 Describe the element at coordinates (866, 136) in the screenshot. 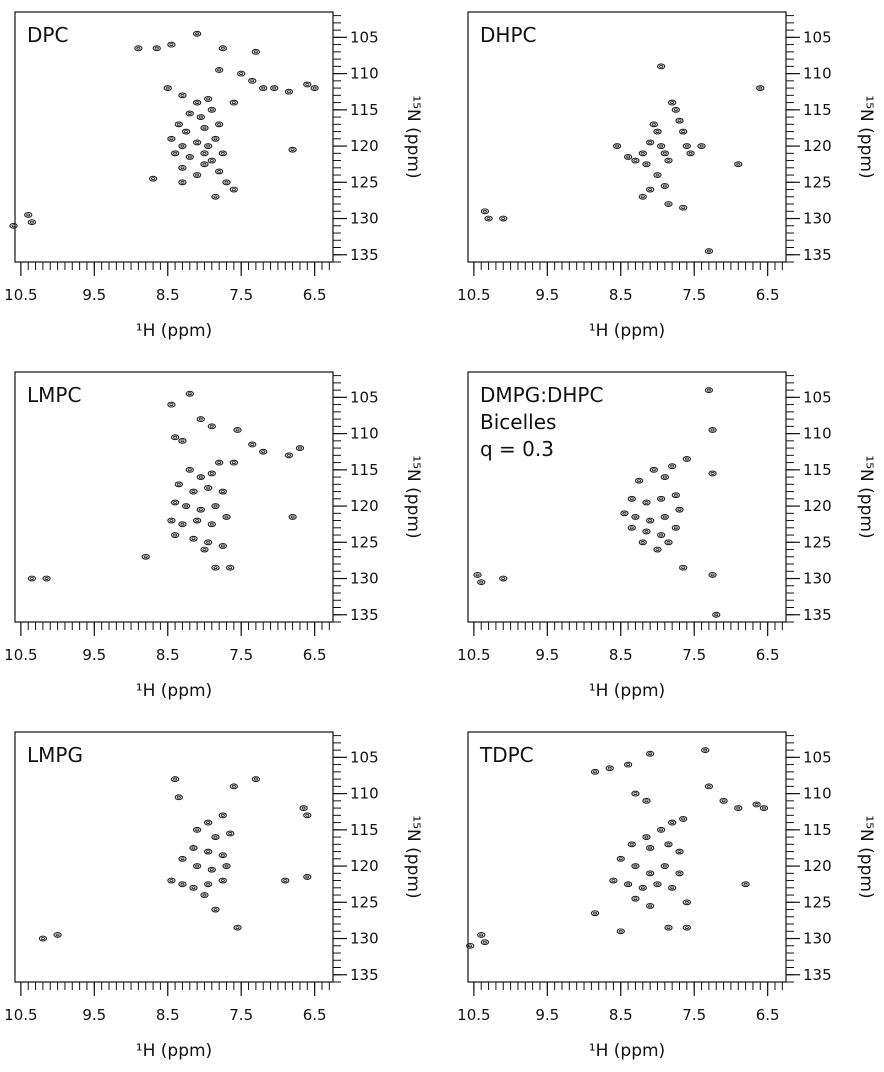

I see `y-axis-label: ¹⁵N (ppm)` at that location.